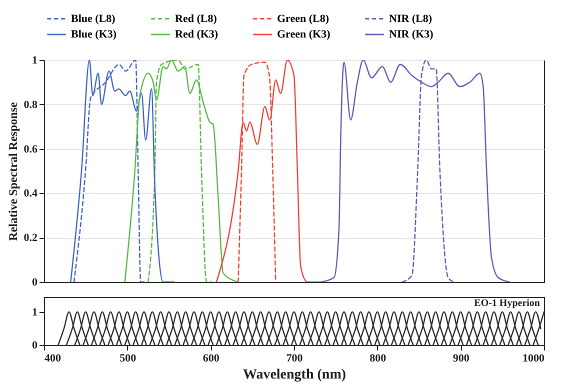  Describe the element at coordinates (196, 18) in the screenshot. I see `legend-label: Red (L8)` at that location.